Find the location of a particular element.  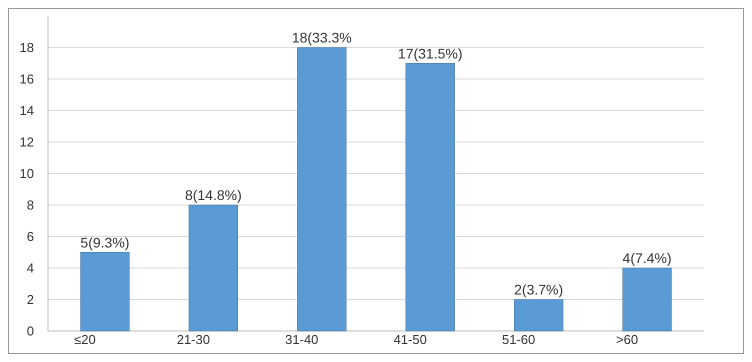

y-tick-label: 2 is located at coordinates (30, 300).